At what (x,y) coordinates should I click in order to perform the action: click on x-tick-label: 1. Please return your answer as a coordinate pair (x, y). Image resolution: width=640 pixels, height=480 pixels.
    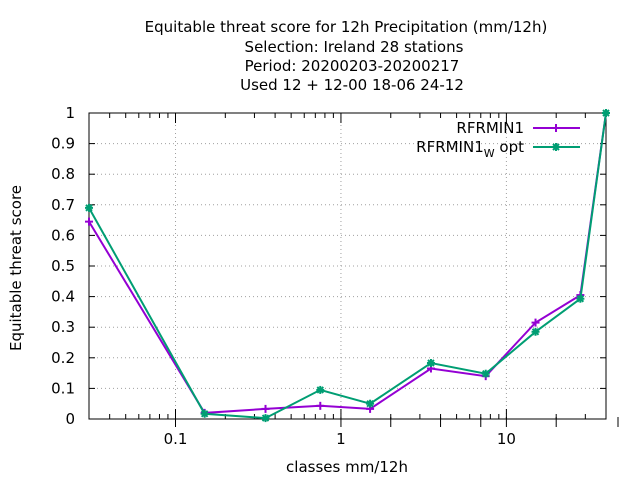
    Looking at the image, I should click on (341, 439).